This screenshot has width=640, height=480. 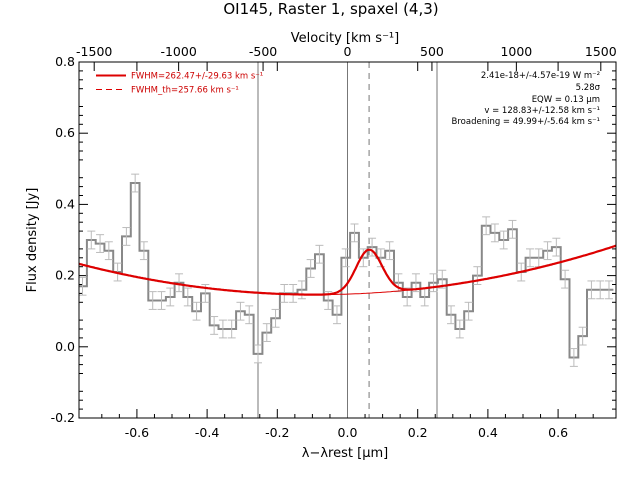 I want to click on x-axis-label: λ−λrest [μm], so click(x=345, y=453).